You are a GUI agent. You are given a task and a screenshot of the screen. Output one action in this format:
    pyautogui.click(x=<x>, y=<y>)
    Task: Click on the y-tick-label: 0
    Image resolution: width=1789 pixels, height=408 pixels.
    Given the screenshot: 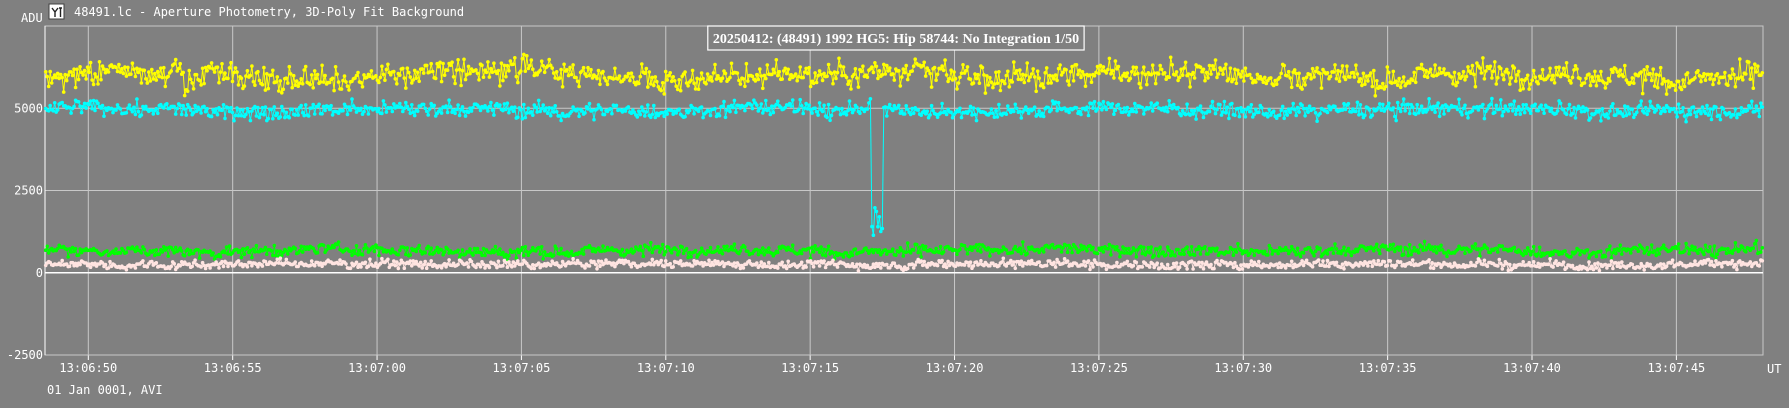 What is the action you would take?
    pyautogui.click(x=39, y=273)
    